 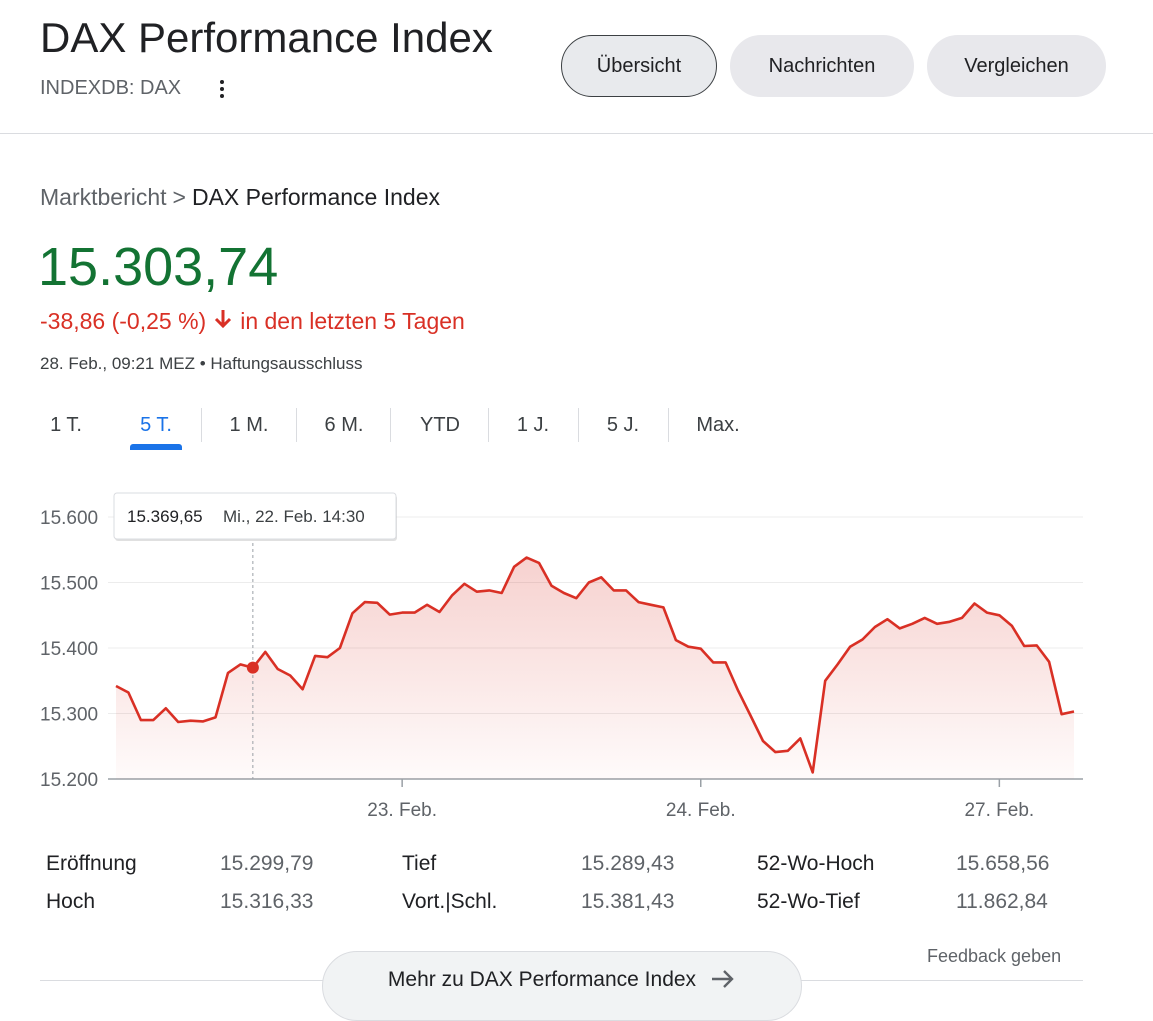 What do you see at coordinates (623, 424) in the screenshot?
I see `range-tab-5y: 5 J.` at bounding box center [623, 424].